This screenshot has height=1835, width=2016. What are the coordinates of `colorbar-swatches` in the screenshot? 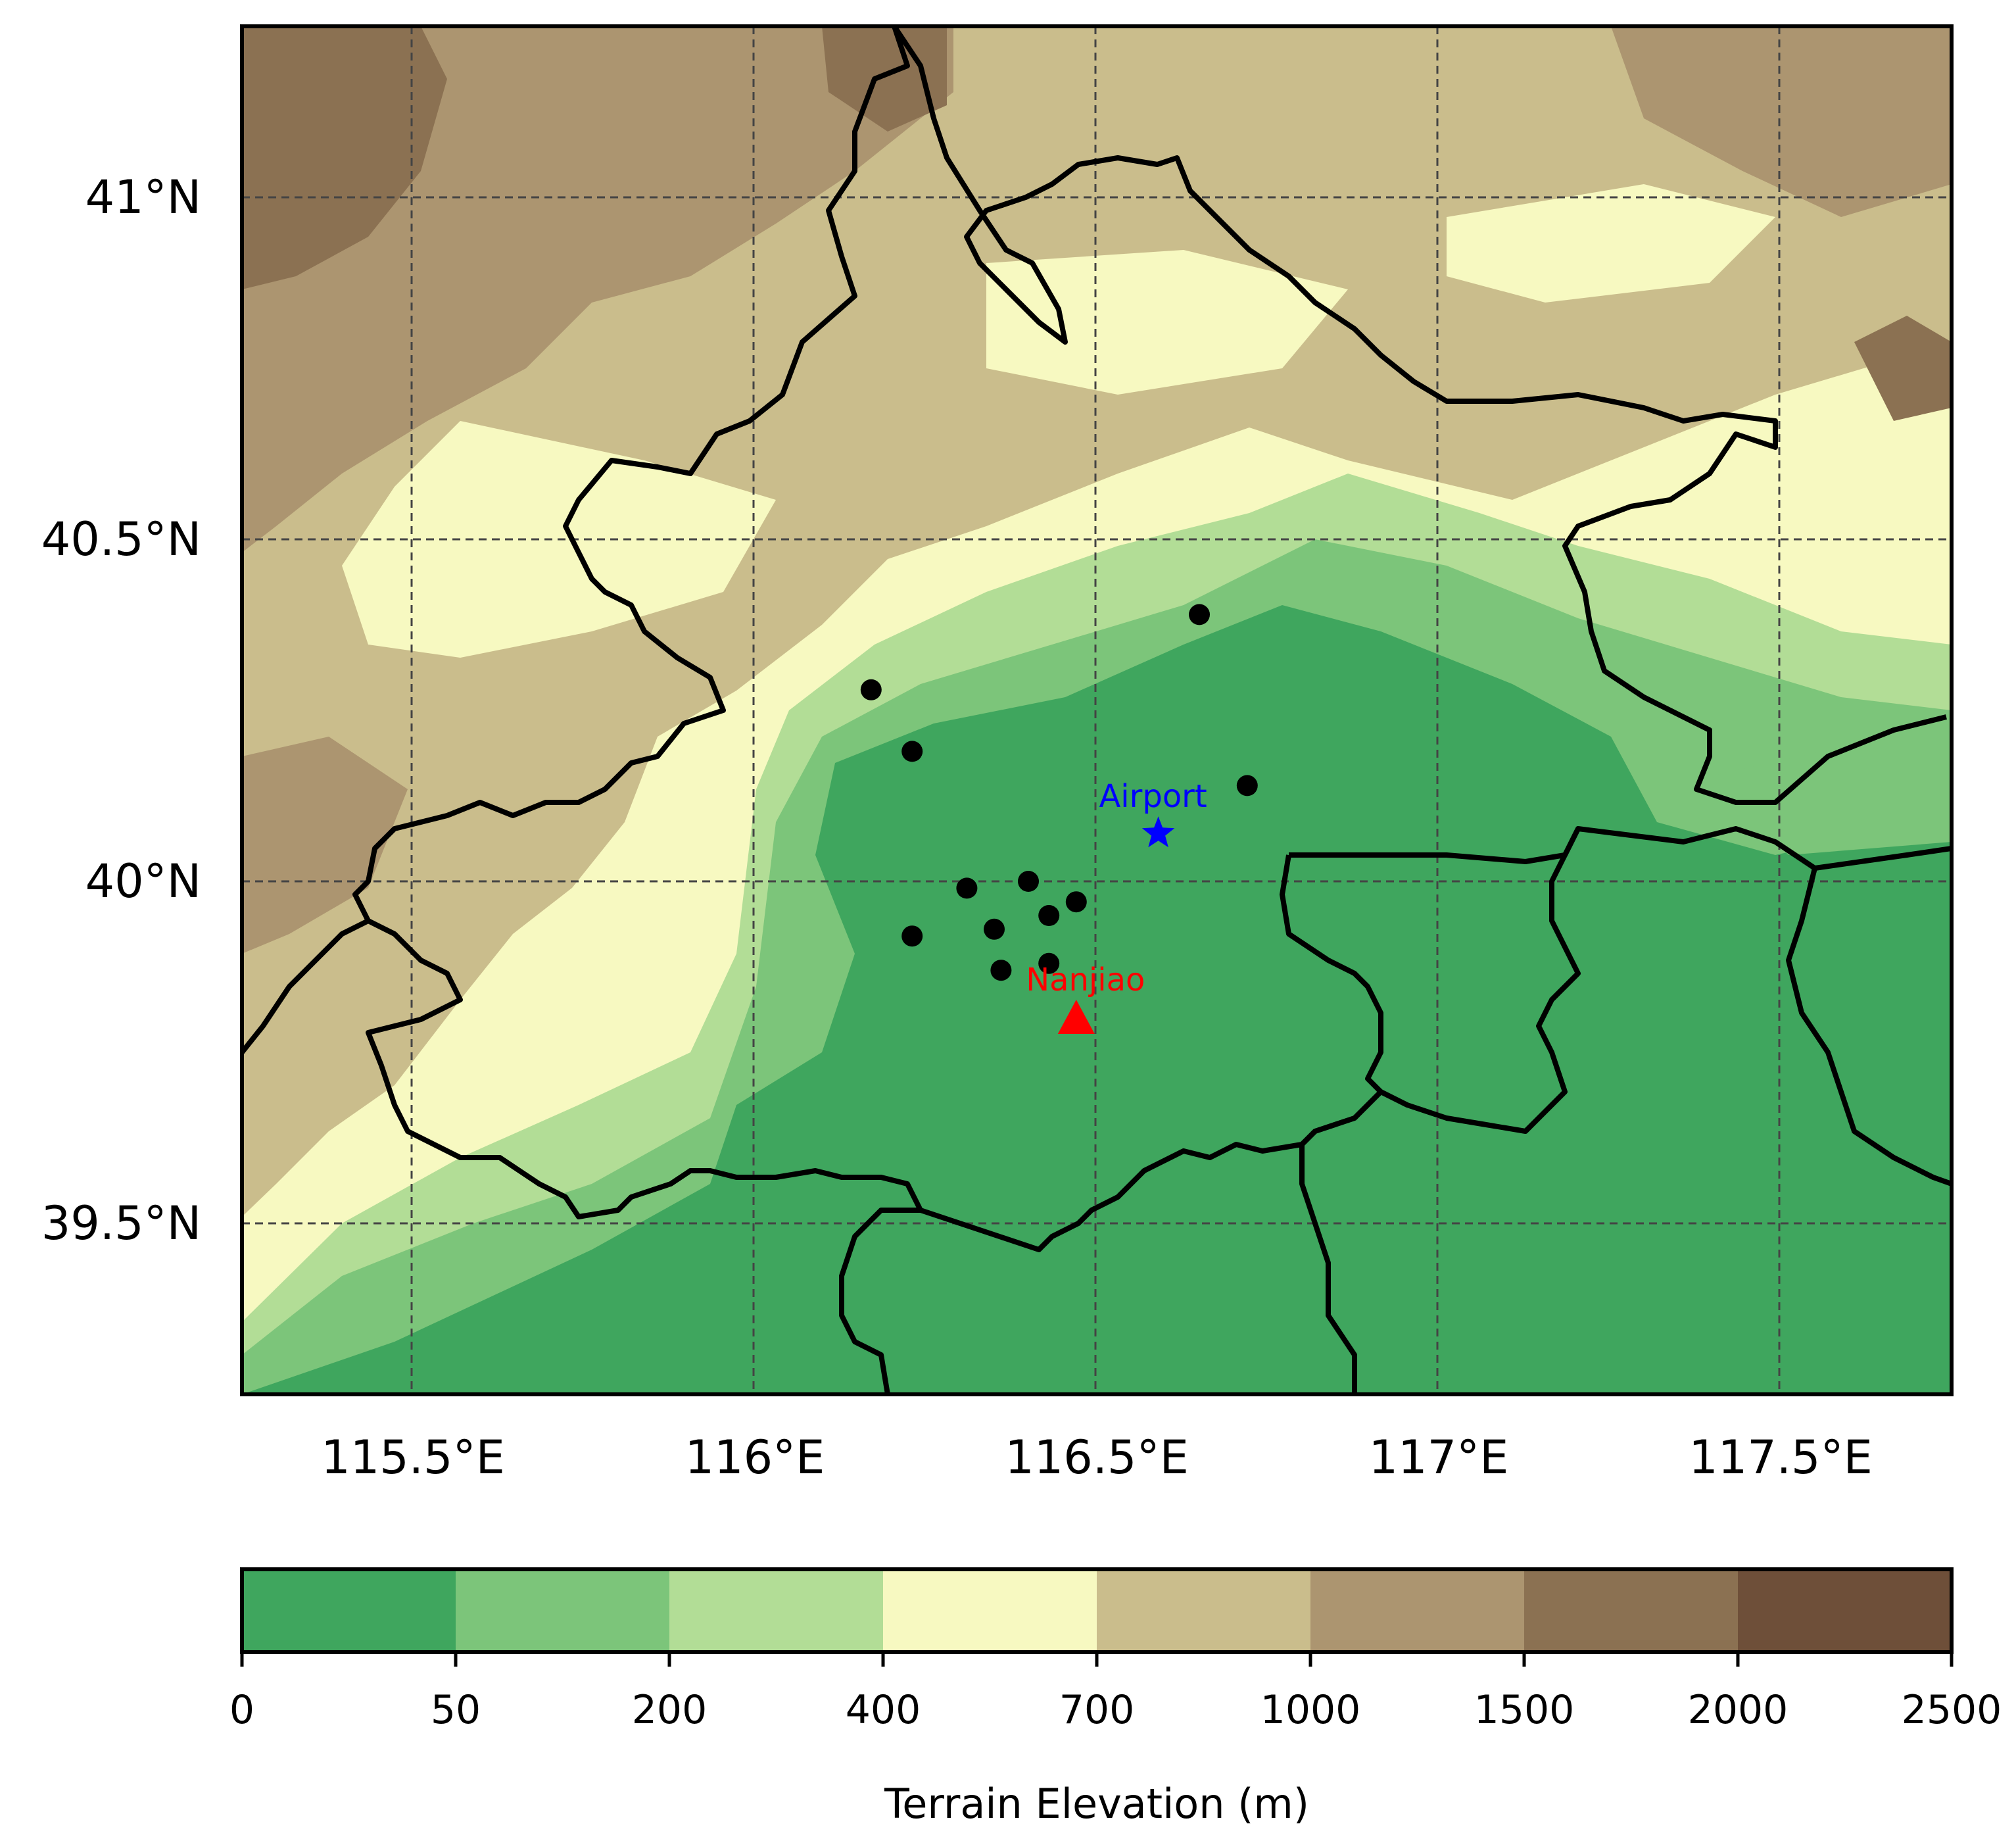 It's located at (1097, 1611).